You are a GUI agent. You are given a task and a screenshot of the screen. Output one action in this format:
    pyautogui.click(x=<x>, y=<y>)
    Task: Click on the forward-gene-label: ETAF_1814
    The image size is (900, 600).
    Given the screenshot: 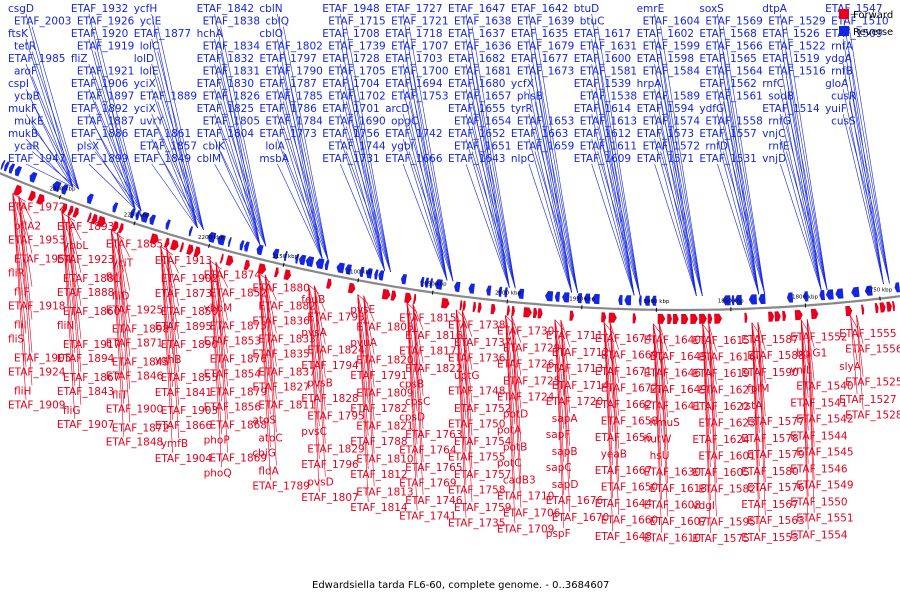 What is the action you would take?
    pyautogui.click(x=379, y=508)
    